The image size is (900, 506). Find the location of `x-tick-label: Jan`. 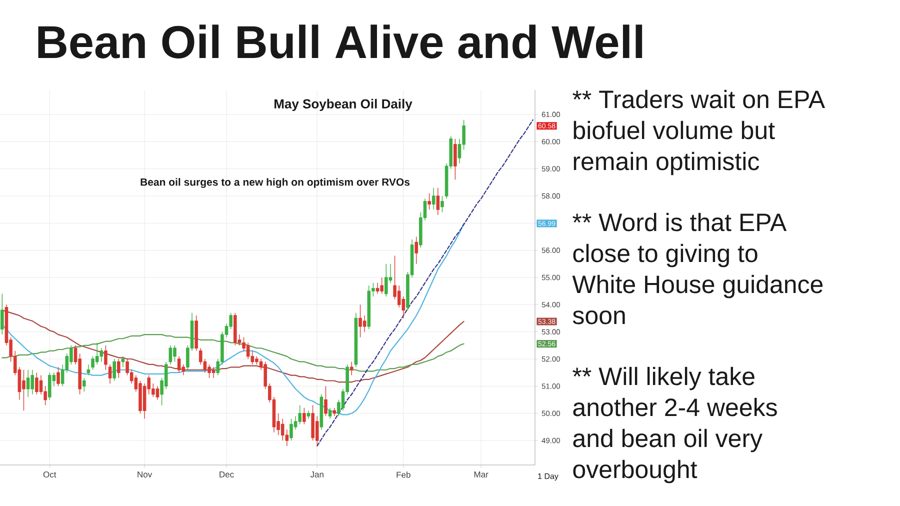

x-tick-label: Jan is located at coordinates (317, 475).